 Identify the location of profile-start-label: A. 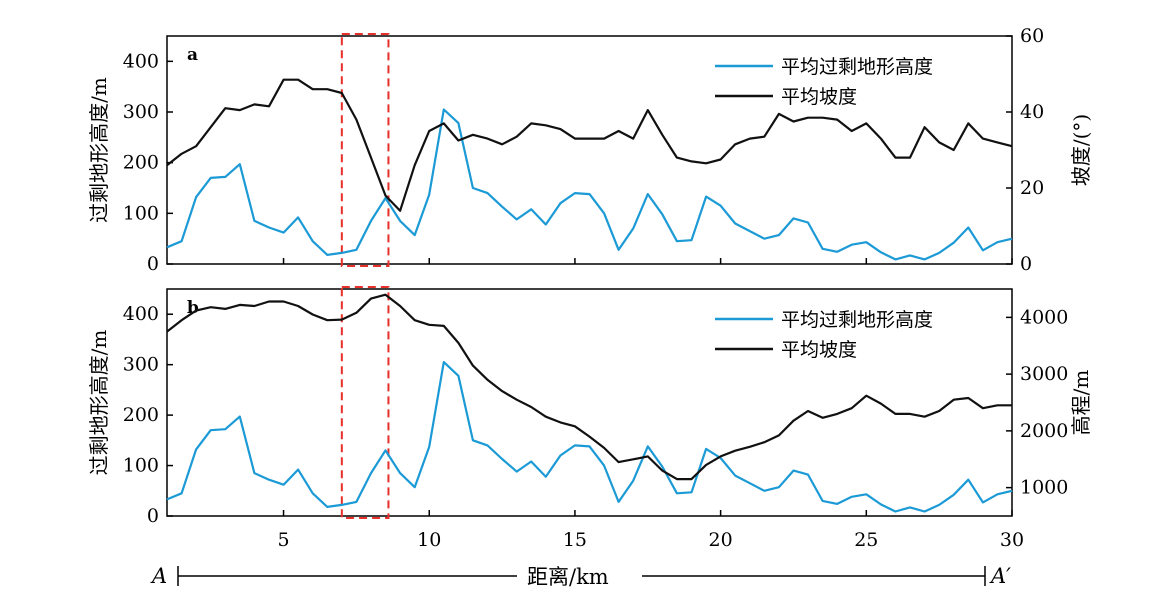
(158, 576).